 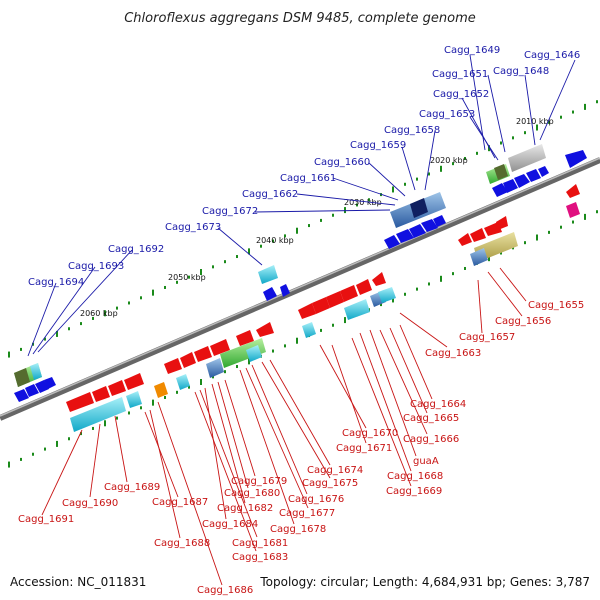 I want to click on gene-label: Cagg_1646, so click(x=552, y=55).